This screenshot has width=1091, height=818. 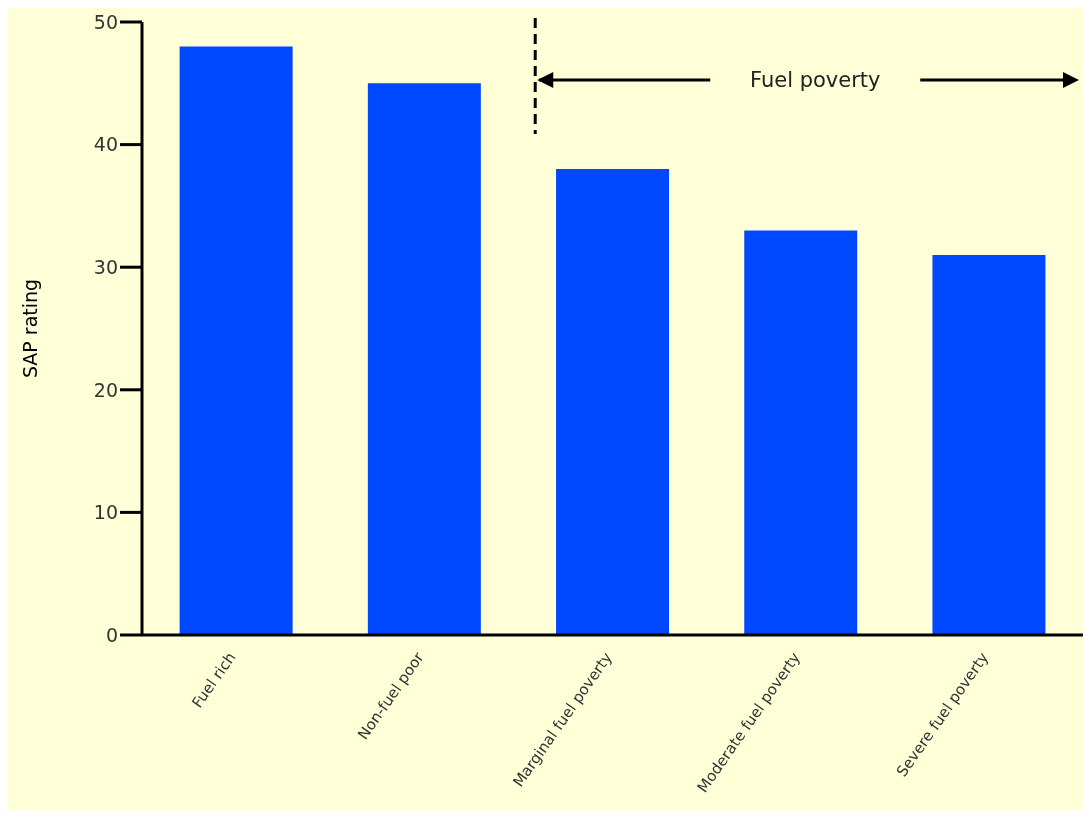 I want to click on y-axis-title: SAP rating, so click(x=29, y=328).